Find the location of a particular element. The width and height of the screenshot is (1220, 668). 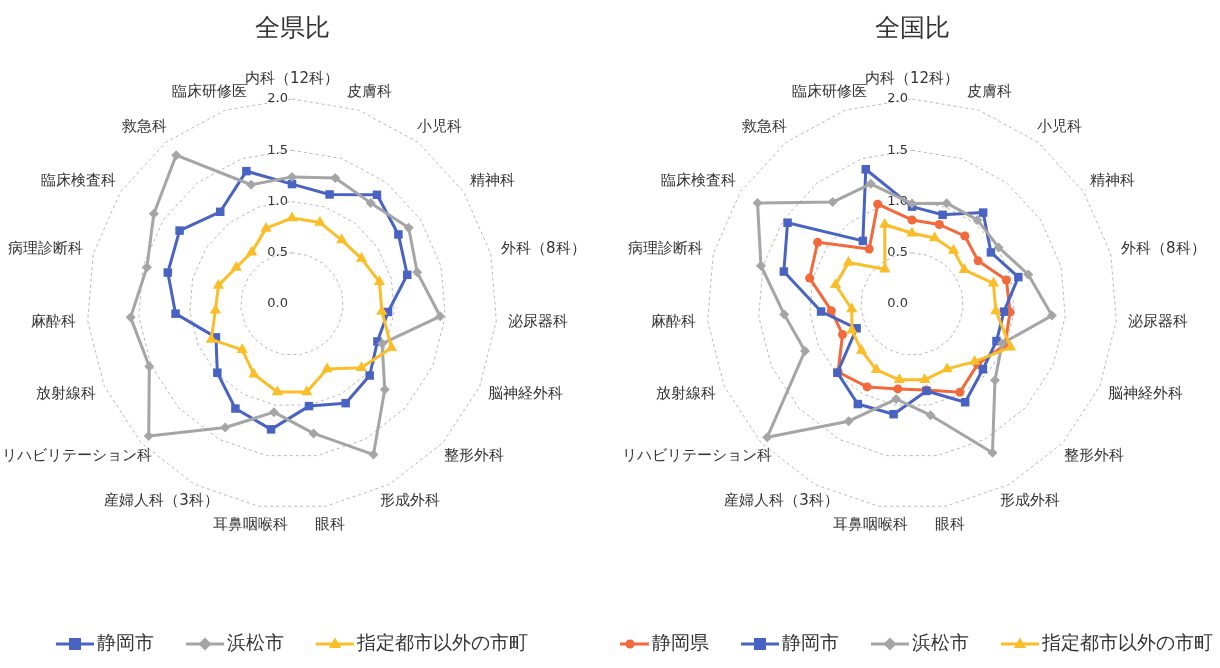

legend-label: 静岡県 is located at coordinates (680, 641).